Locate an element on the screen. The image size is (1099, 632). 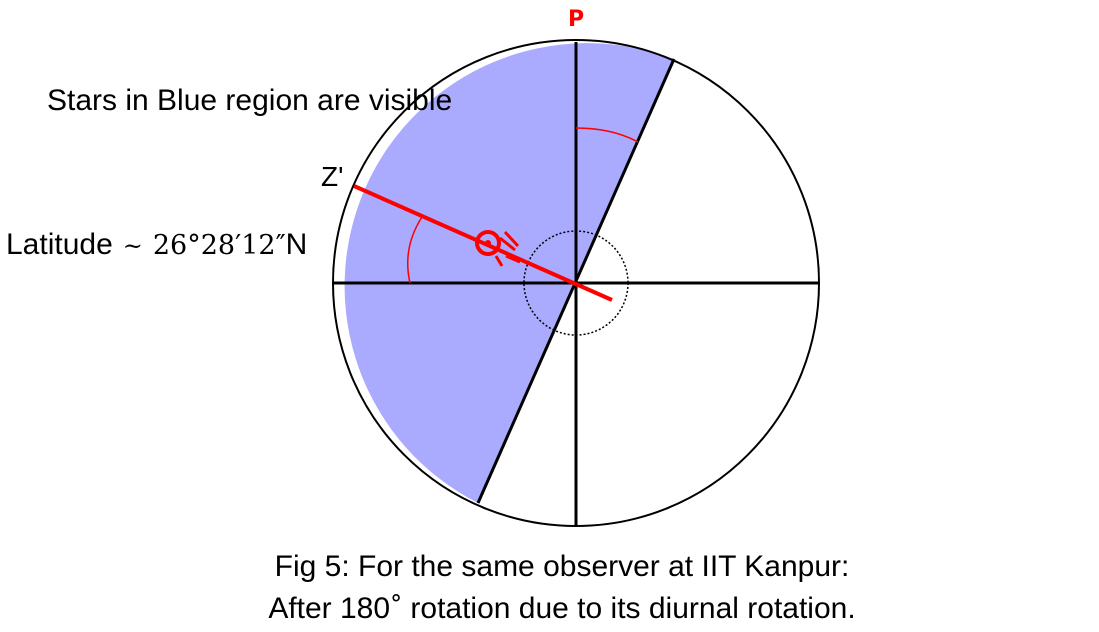
pole-angle-arc is located at coordinates (607, 135).